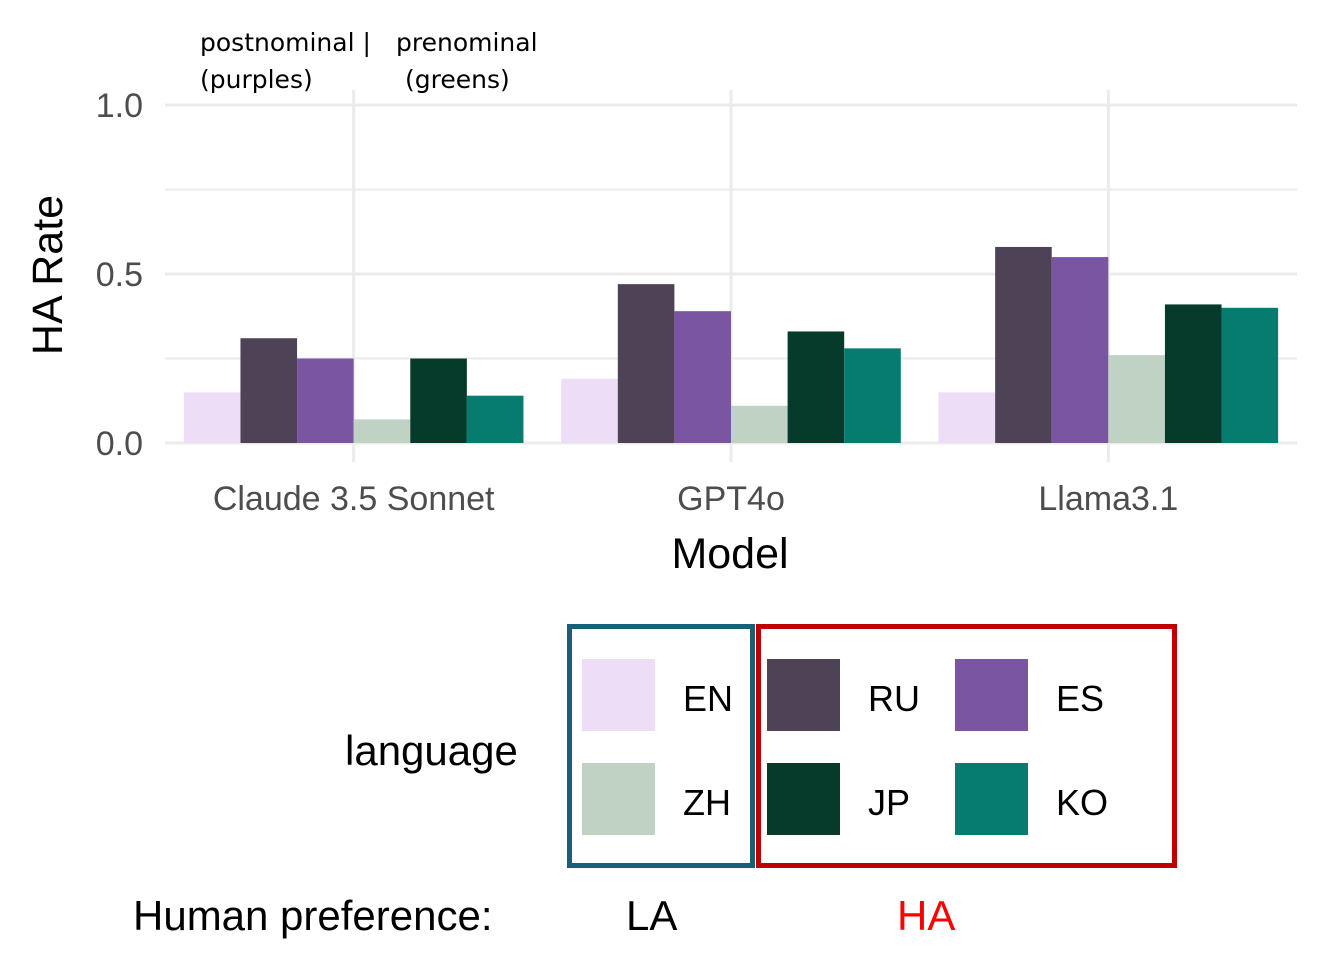  I want to click on legend-swatch-ko, so click(991, 799).